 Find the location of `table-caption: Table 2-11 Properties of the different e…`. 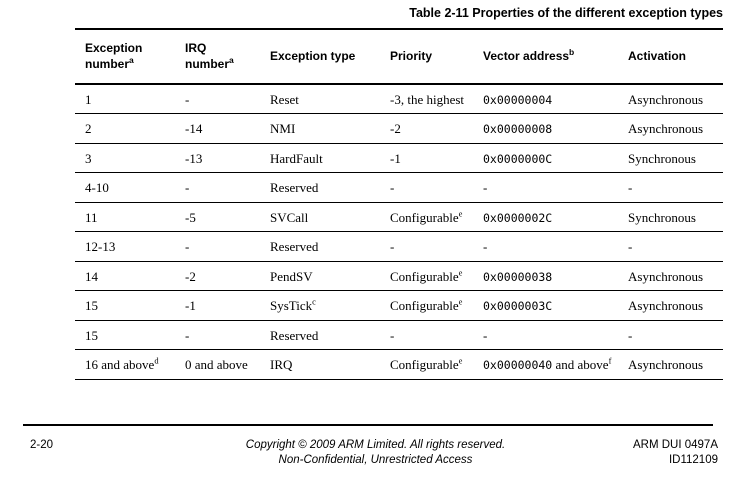

table-caption: Table 2-11 Properties of the different e… is located at coordinates (566, 13).